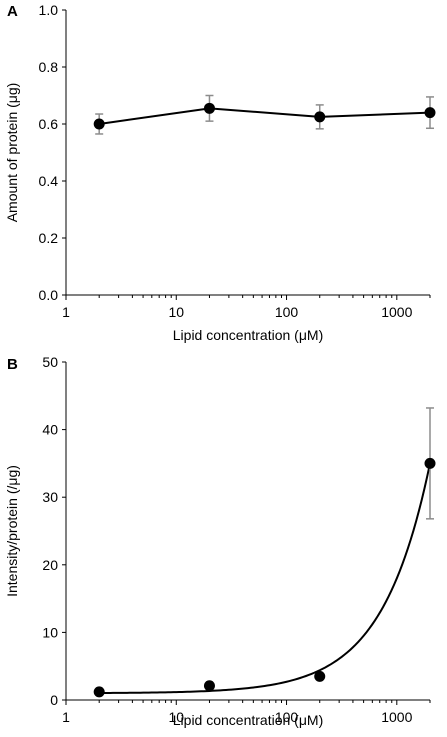 The width and height of the screenshot is (447, 737). Describe the element at coordinates (49, 67) in the screenshot. I see `y-tick-label: 0.8` at that location.